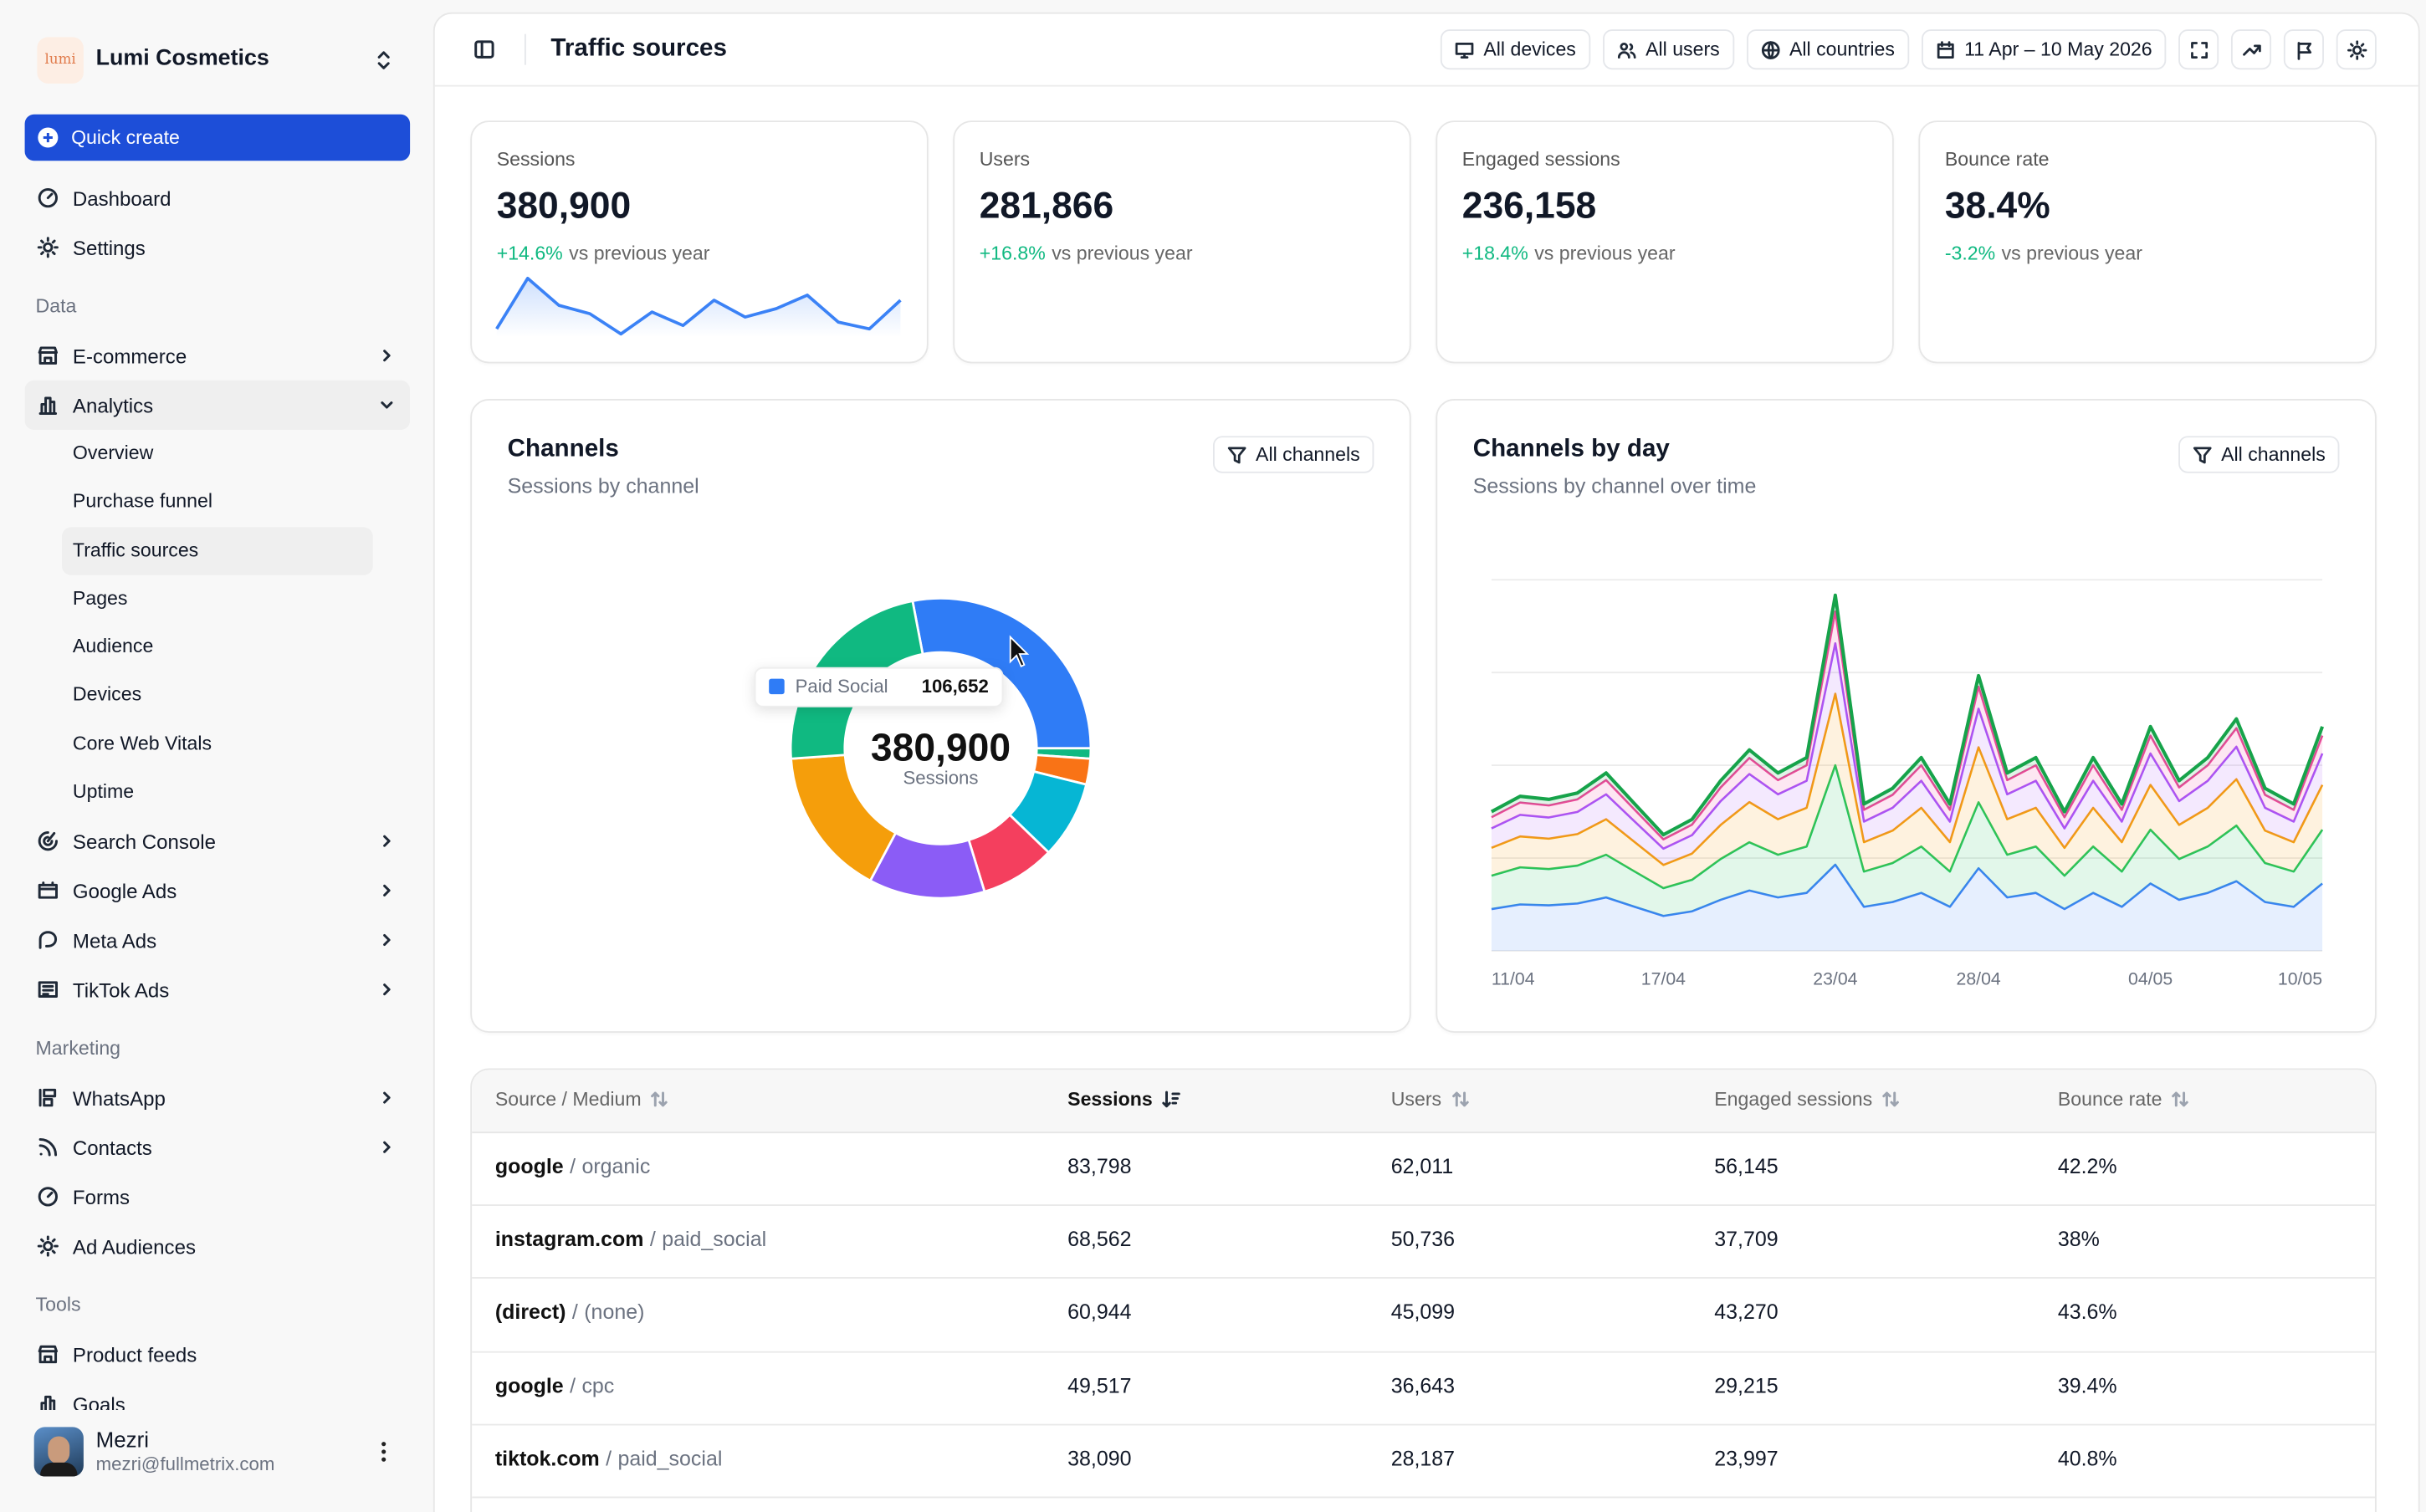 This screenshot has width=2426, height=1512. I want to click on table-row: google / organic 83,798 62,011 56,145 42.2%, so click(1423, 1169).